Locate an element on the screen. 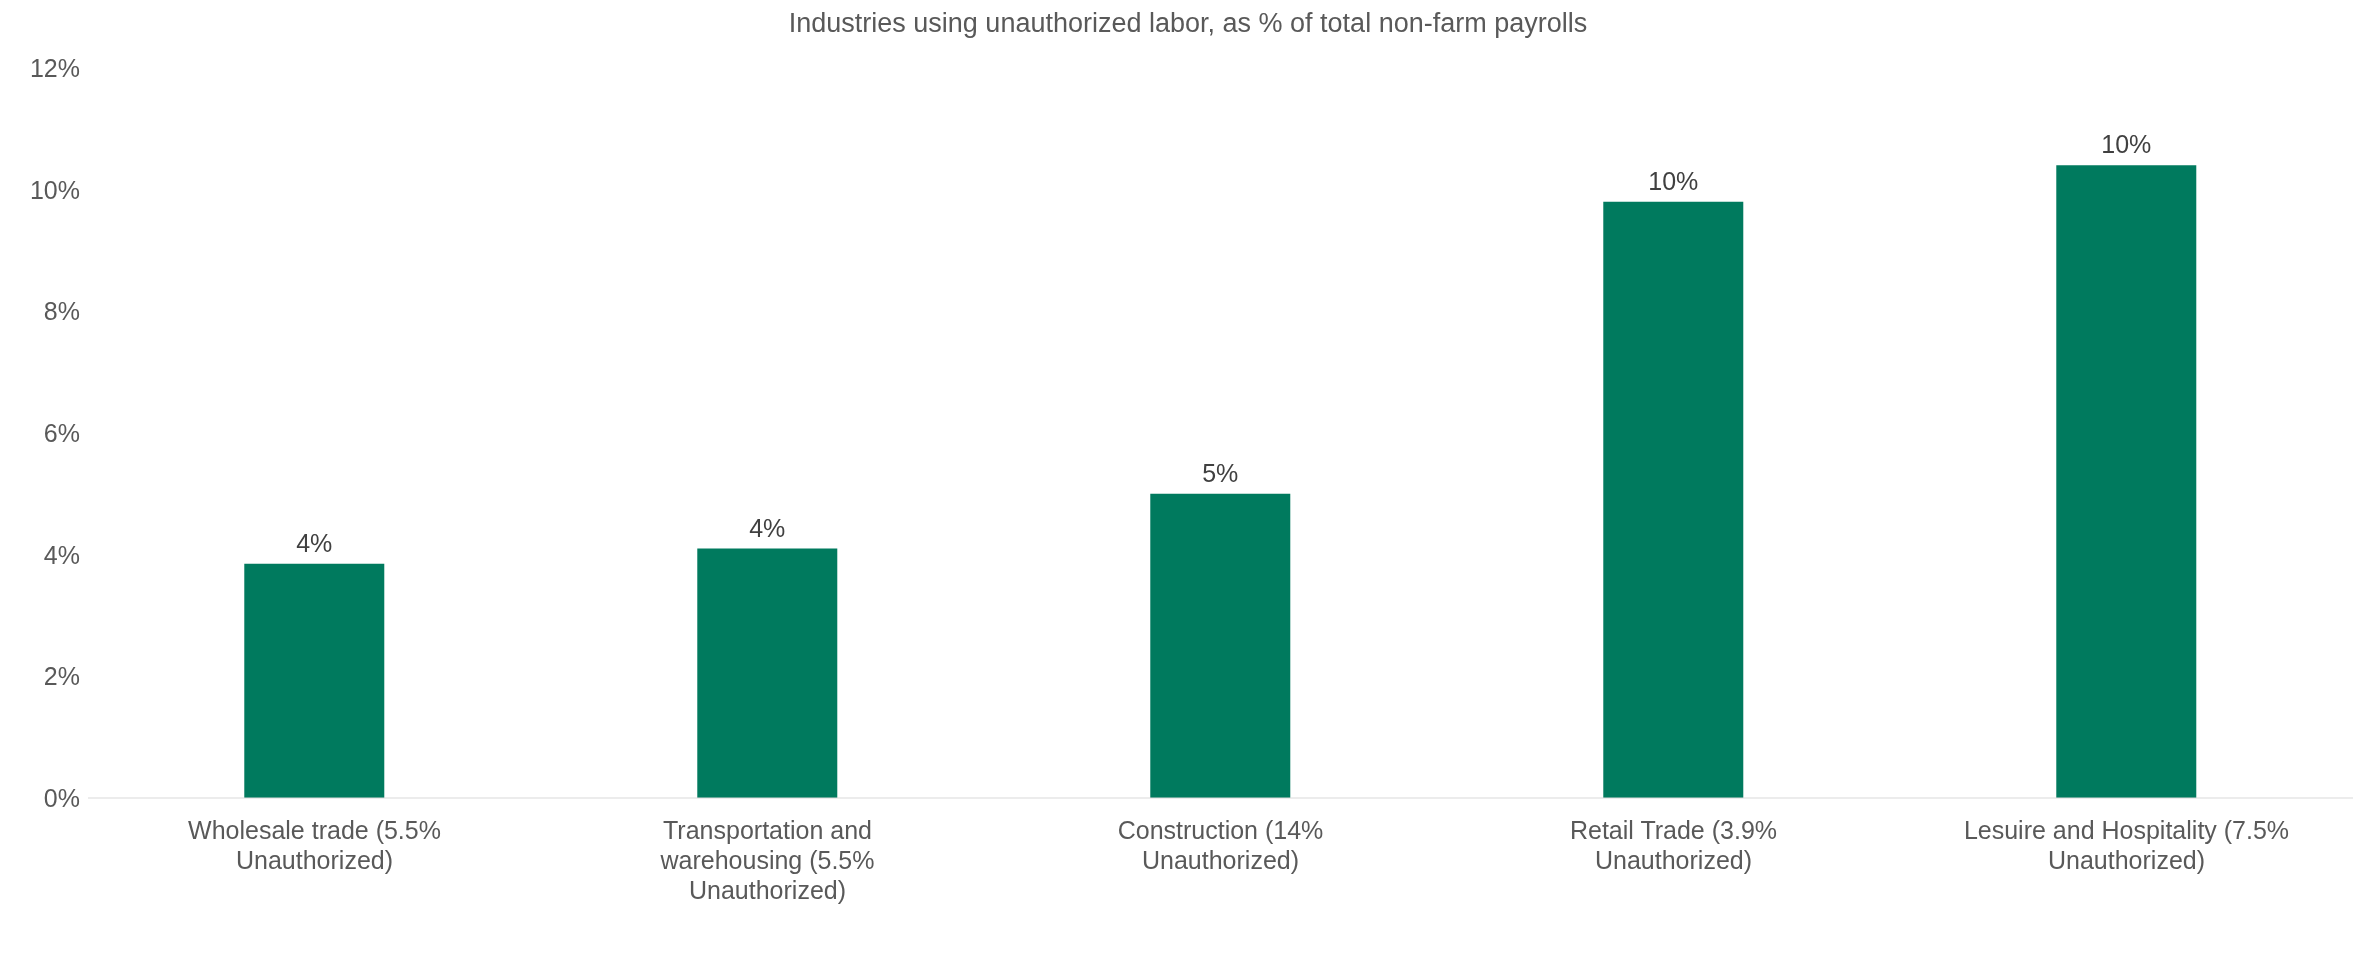  y-tick-label: 4% is located at coordinates (61, 554).